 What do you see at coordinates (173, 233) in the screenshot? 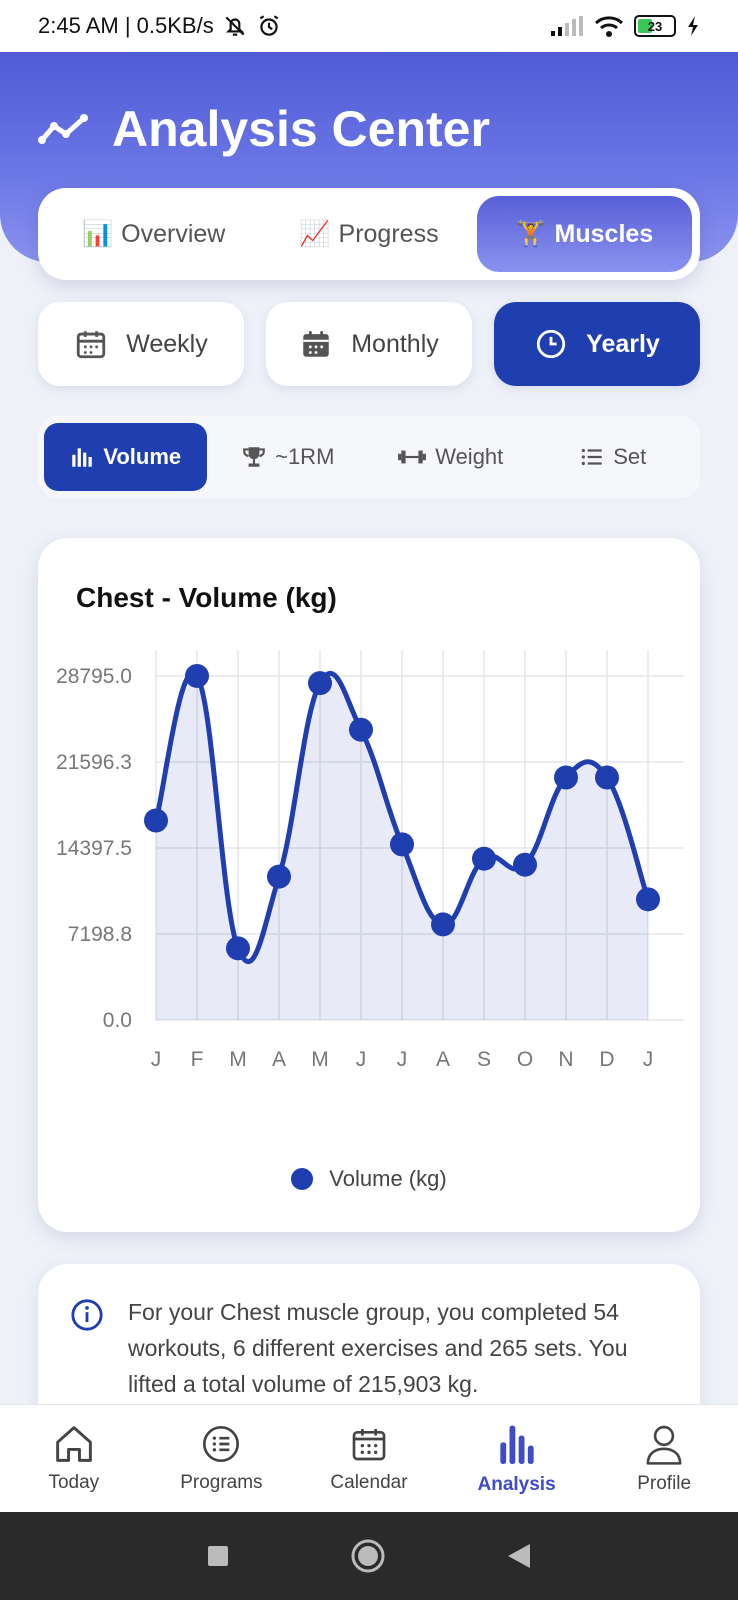
I see `tab-overview-label: Overview` at bounding box center [173, 233].